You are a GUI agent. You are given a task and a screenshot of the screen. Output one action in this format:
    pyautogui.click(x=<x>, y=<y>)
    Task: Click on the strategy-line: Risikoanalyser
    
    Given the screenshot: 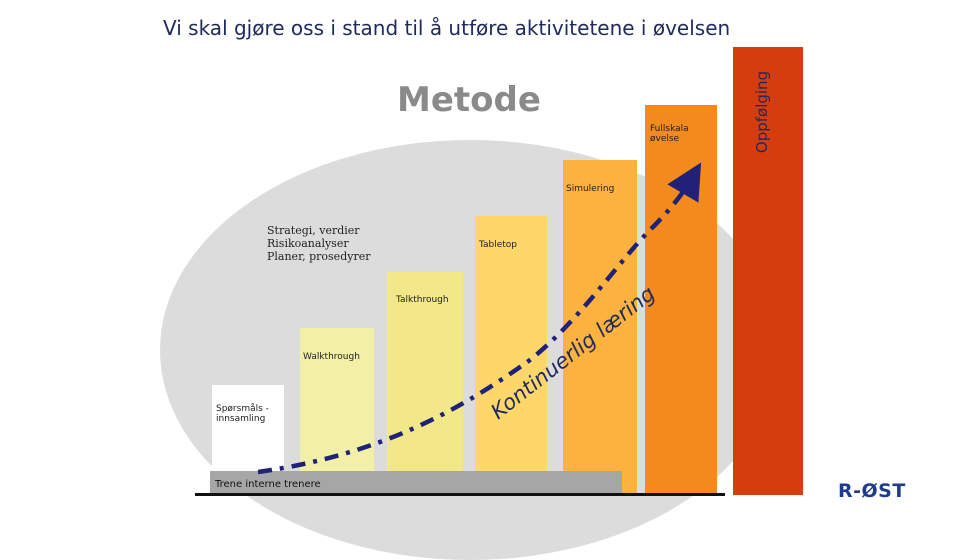 What is the action you would take?
    pyautogui.click(x=308, y=244)
    